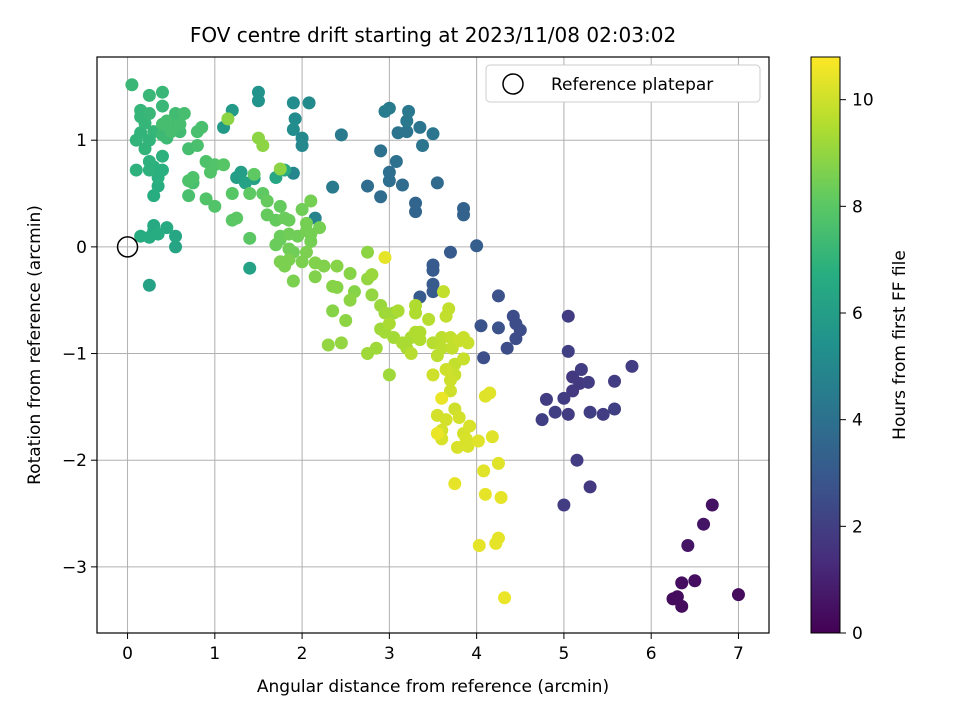 The height and width of the screenshot is (720, 960). I want to click on colorbar-tick-label: 4, so click(857, 421).